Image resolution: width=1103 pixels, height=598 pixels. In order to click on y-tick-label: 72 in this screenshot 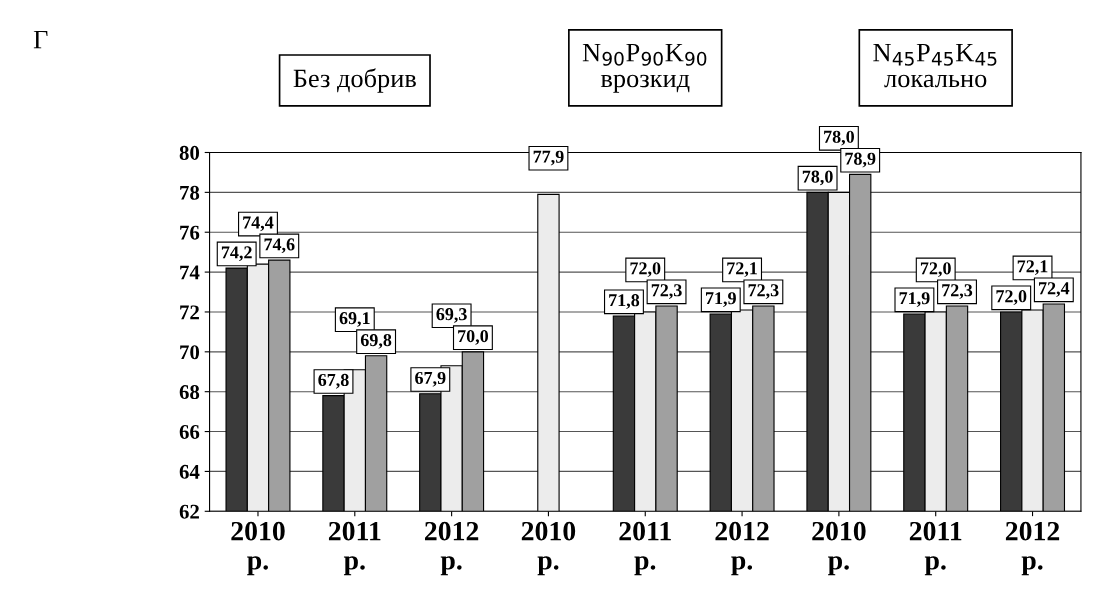, I will do `click(189, 312)`.